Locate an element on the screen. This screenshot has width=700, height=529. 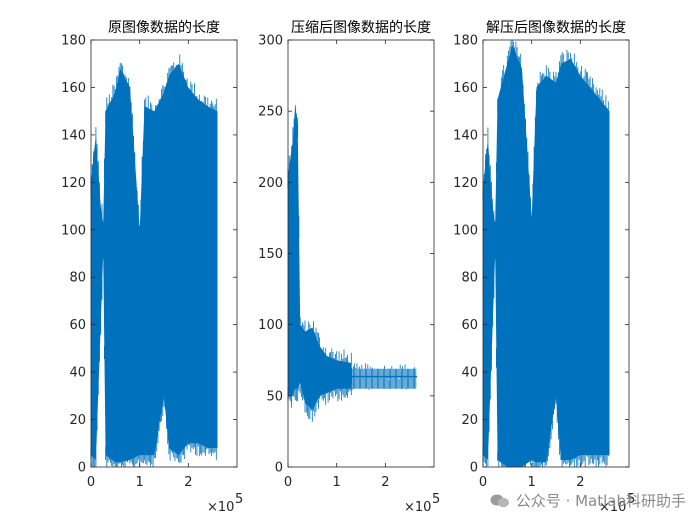
y-tick-label: 250 is located at coordinates (270, 112).